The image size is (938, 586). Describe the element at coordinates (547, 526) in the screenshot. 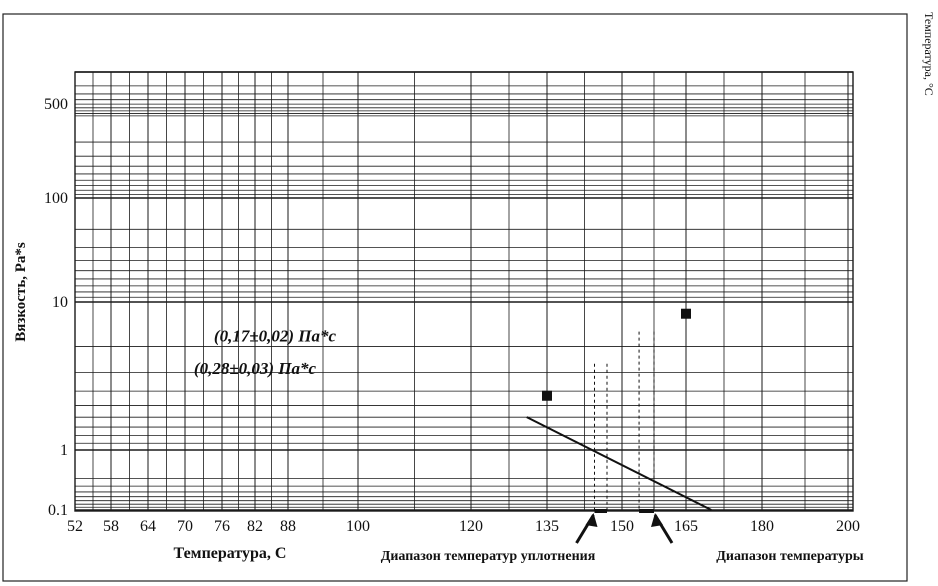

I see `x-tick-label: 135` at that location.